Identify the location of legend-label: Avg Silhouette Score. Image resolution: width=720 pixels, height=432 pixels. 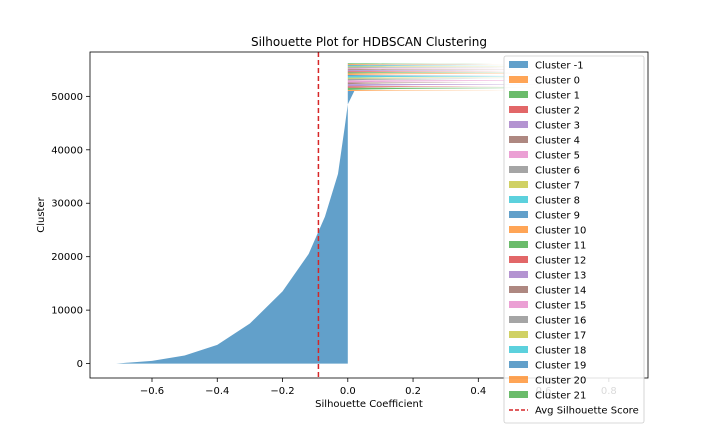
(587, 411).